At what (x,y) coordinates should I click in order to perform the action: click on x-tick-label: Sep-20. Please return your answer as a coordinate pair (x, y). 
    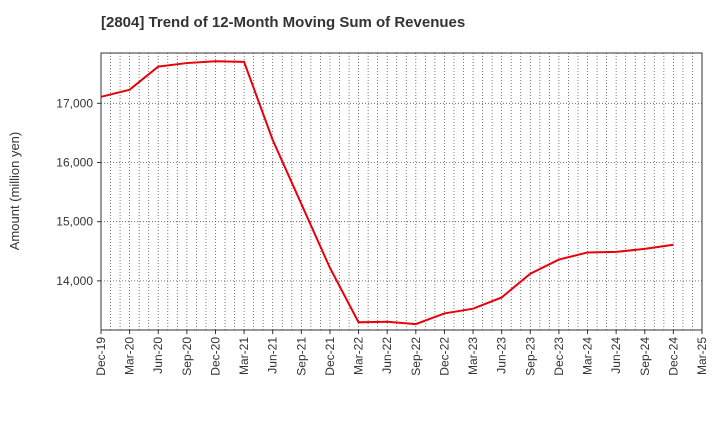
    Looking at the image, I should click on (187, 356).